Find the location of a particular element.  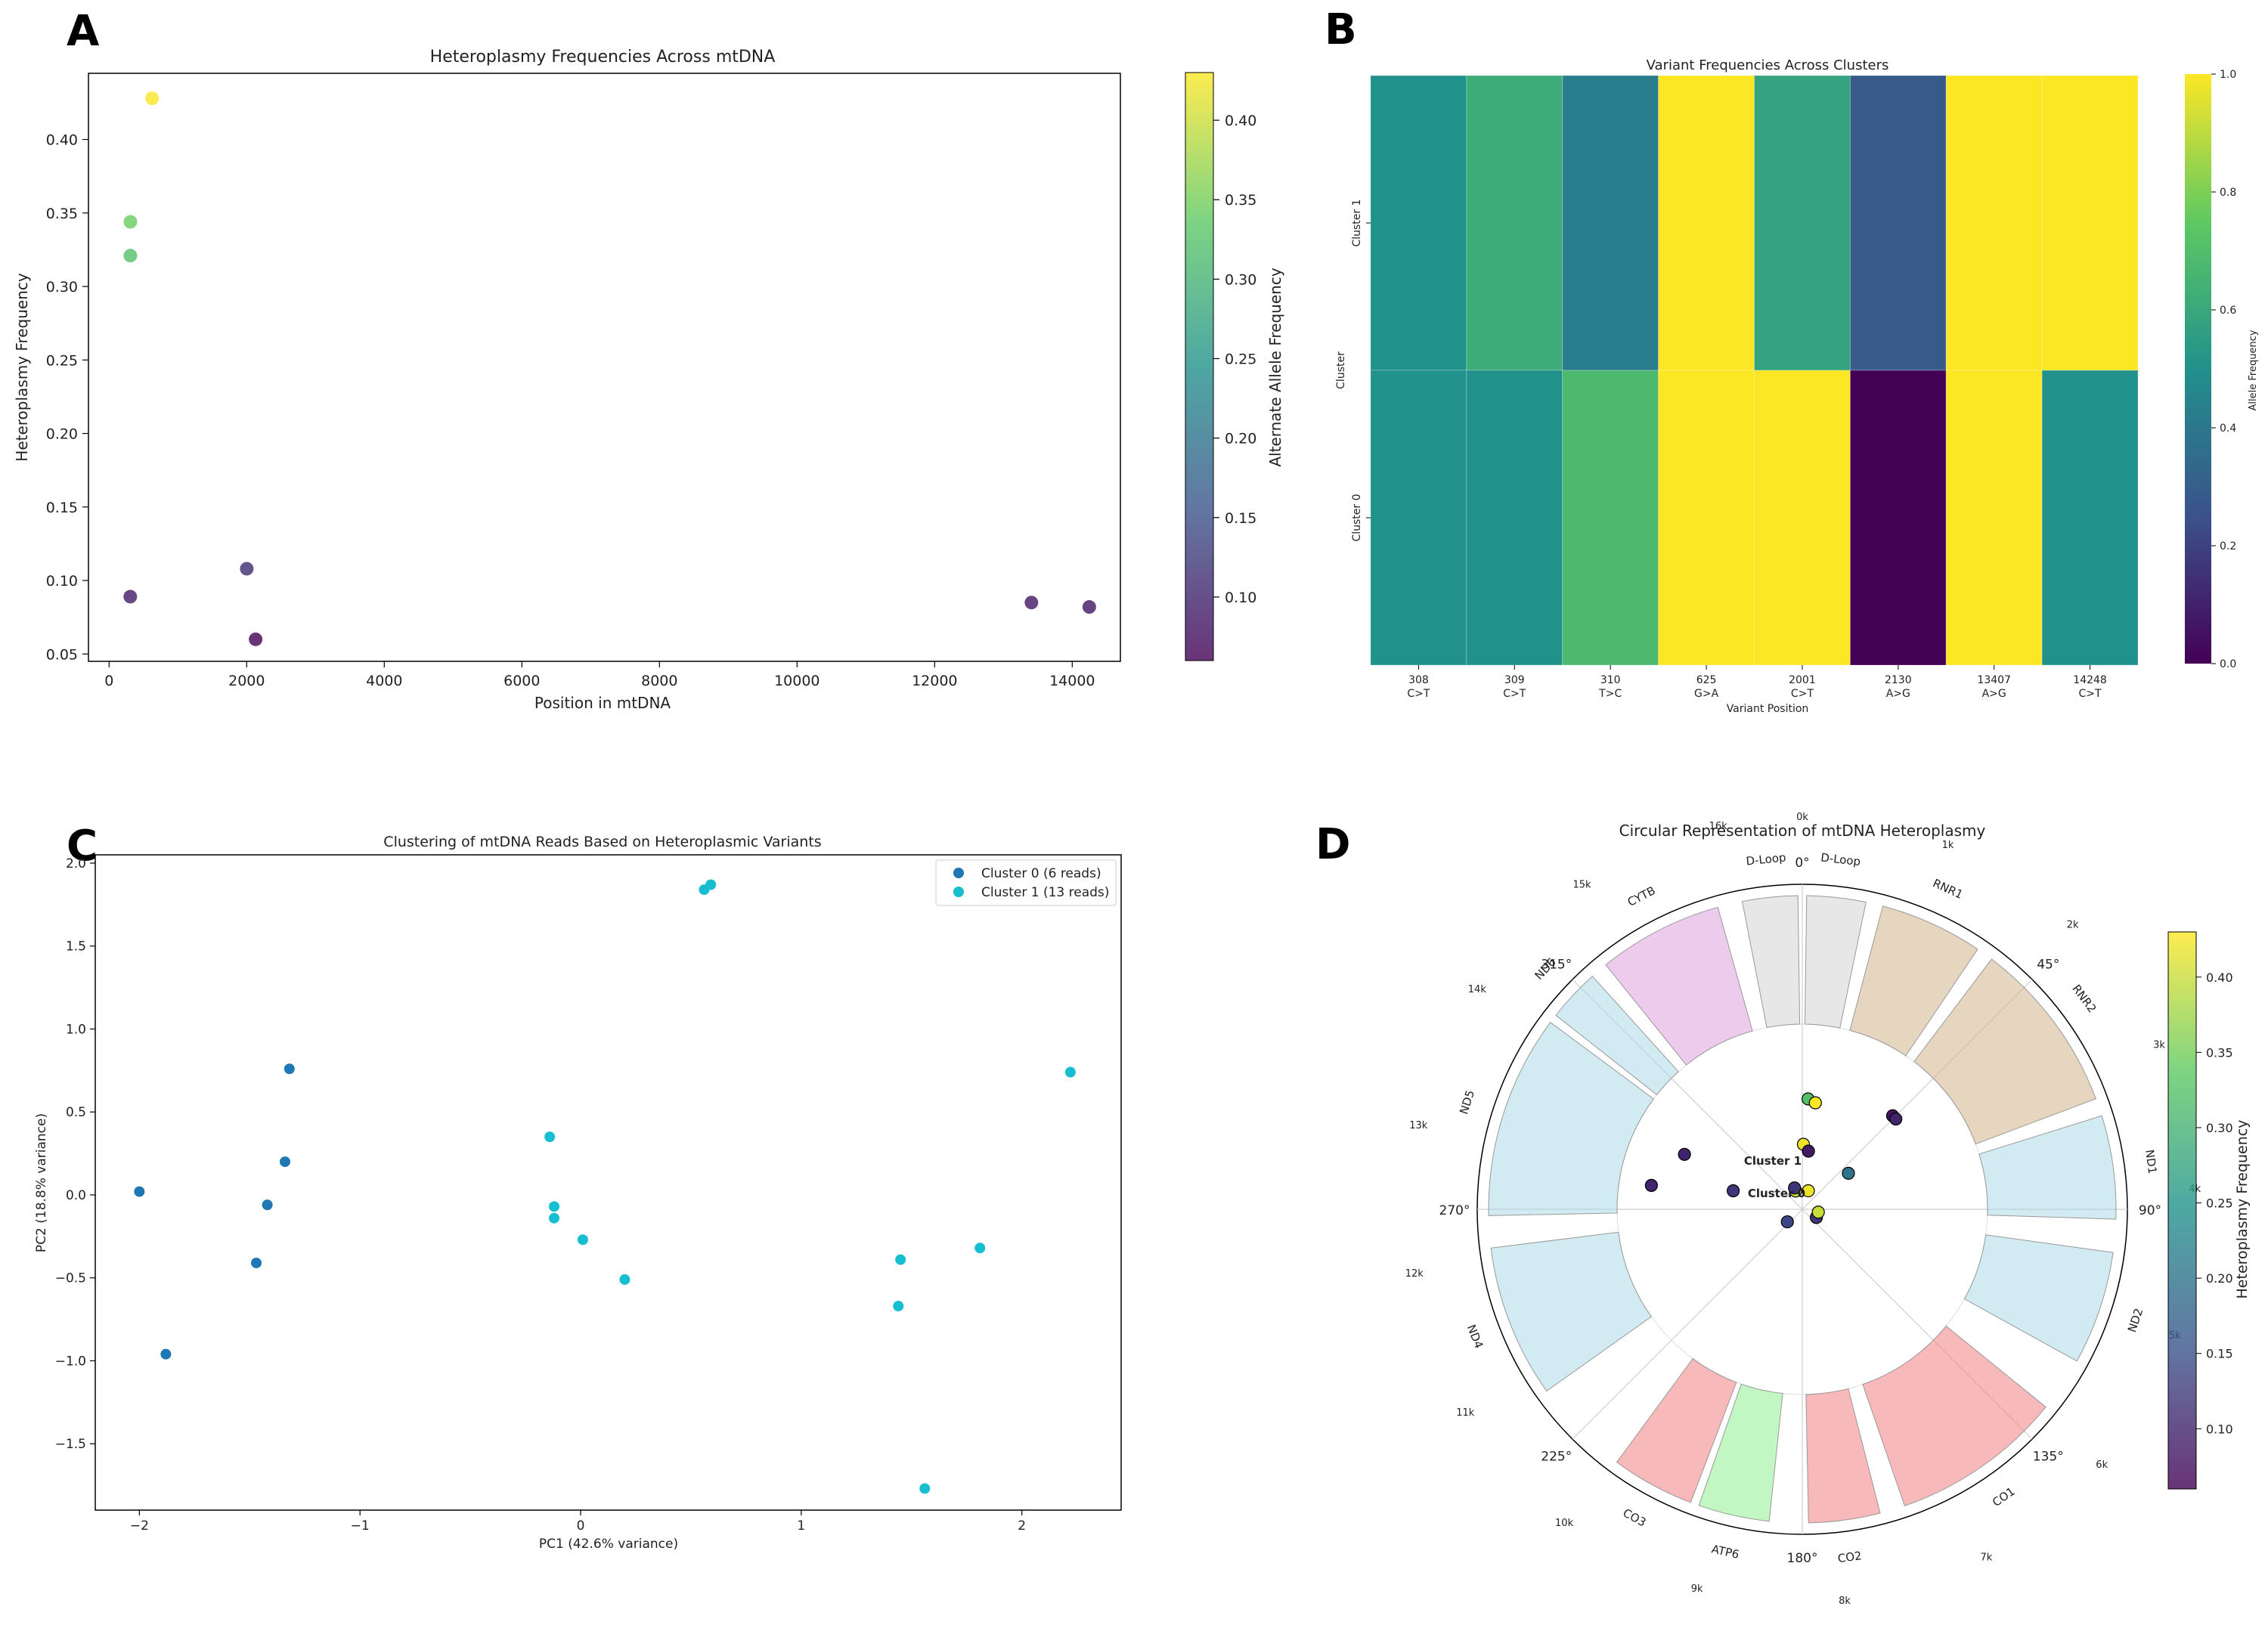

panel-a-colorbar-tick-label: 0.15 is located at coordinates (1240, 518).